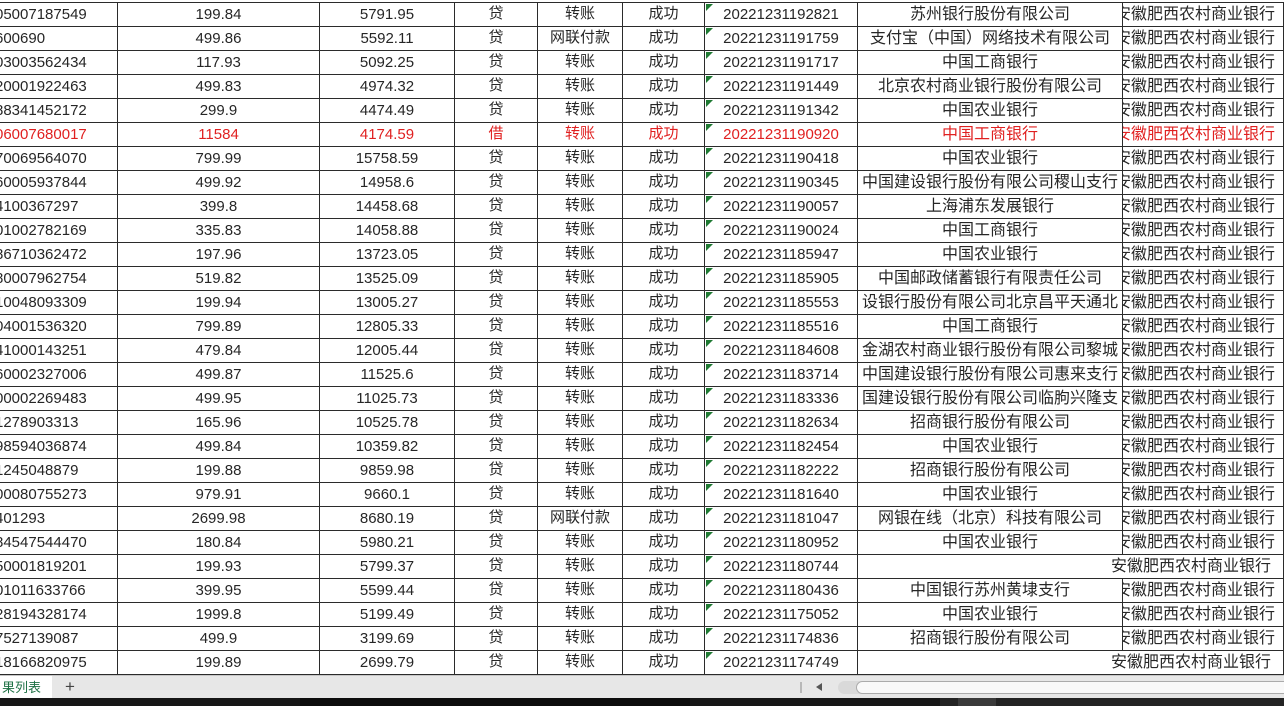  Describe the element at coordinates (580, 38) in the screenshot. I see `cell-txn-type: 网联付款` at that location.